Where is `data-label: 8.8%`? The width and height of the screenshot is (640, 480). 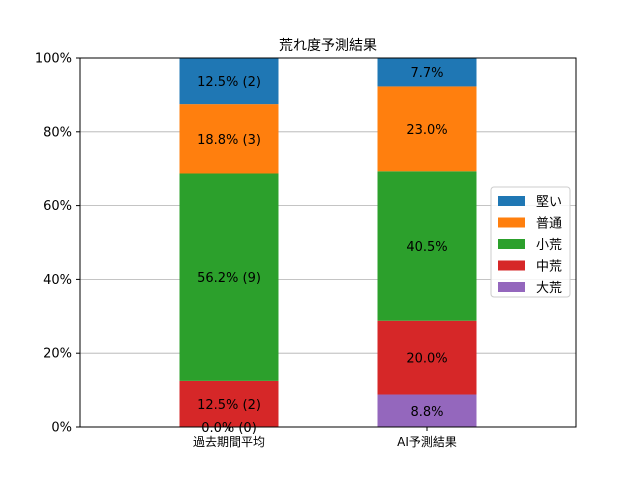 data-label: 8.8% is located at coordinates (426, 412).